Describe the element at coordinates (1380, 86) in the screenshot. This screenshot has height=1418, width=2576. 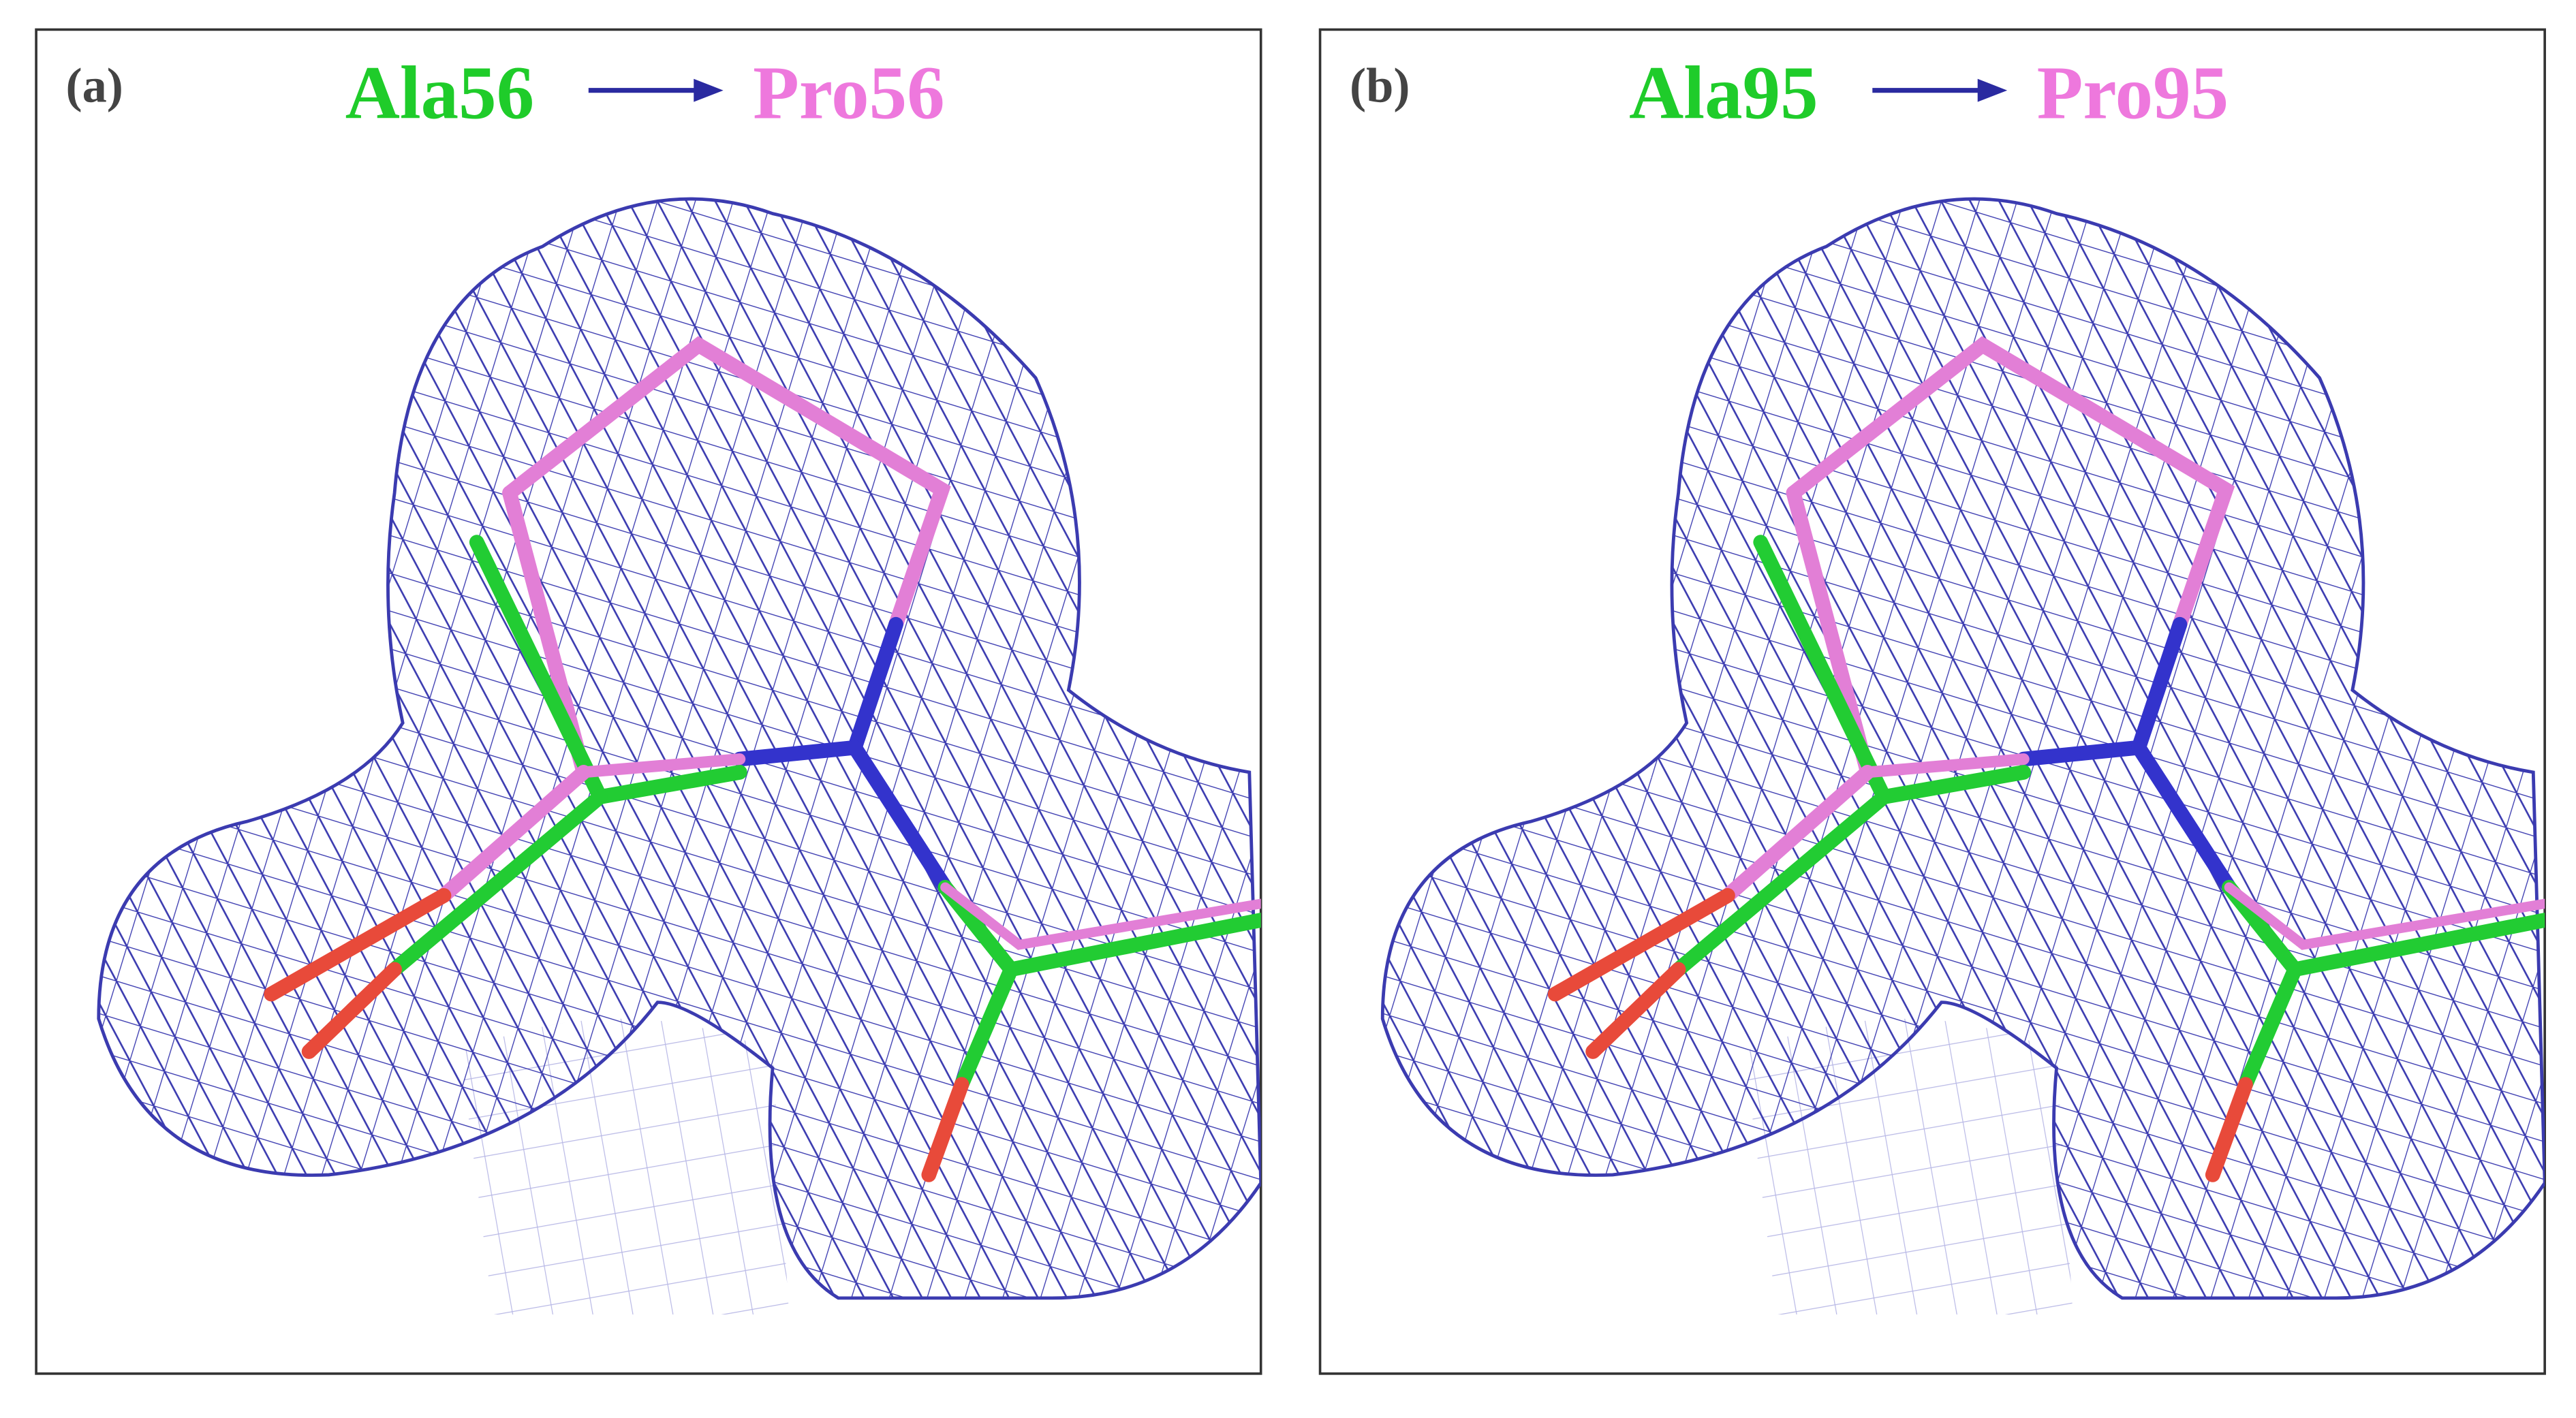
I see `panel-label: (b)` at that location.